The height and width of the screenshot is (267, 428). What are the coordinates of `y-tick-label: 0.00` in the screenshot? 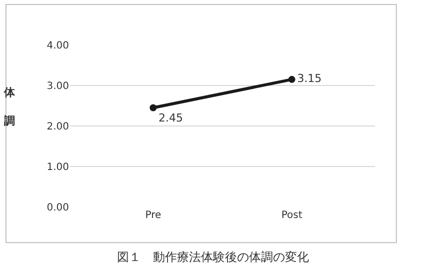 It's located at (57, 208).